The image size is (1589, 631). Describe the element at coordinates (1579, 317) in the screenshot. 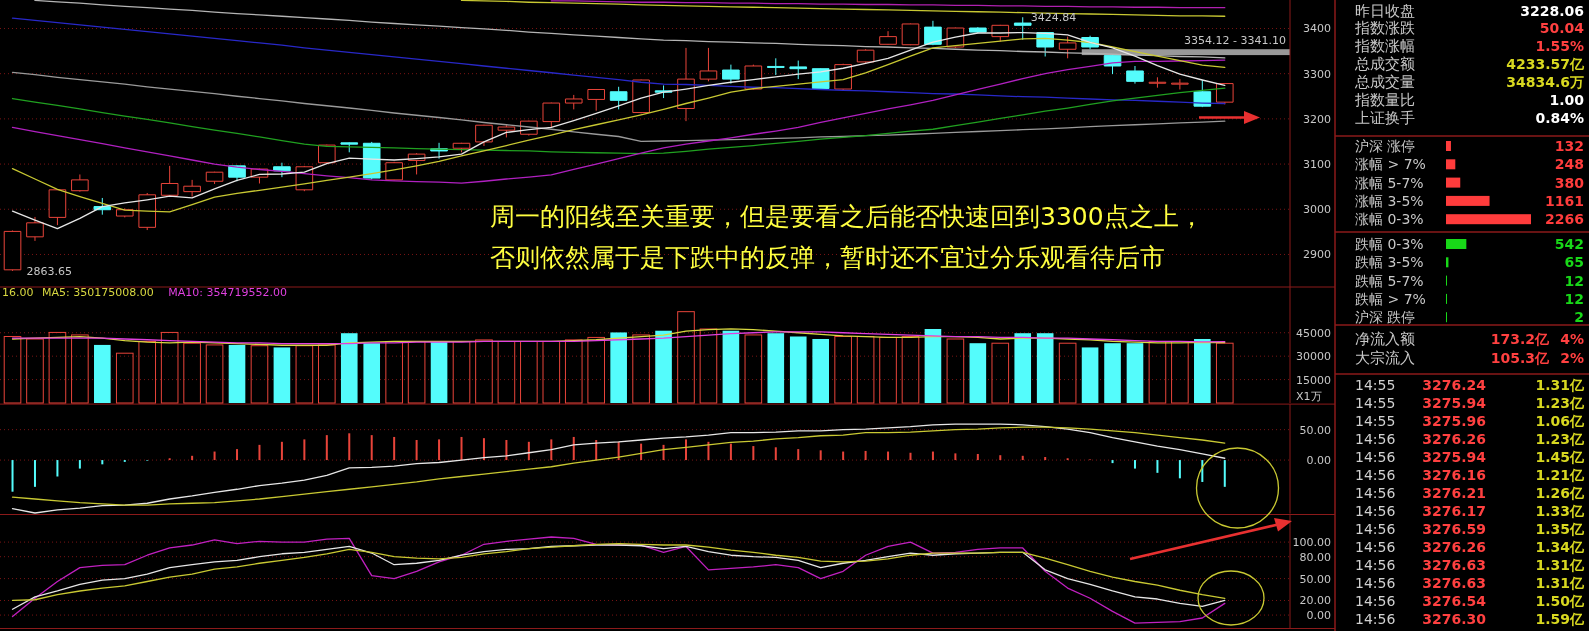

I see `data-label: 2` at that location.